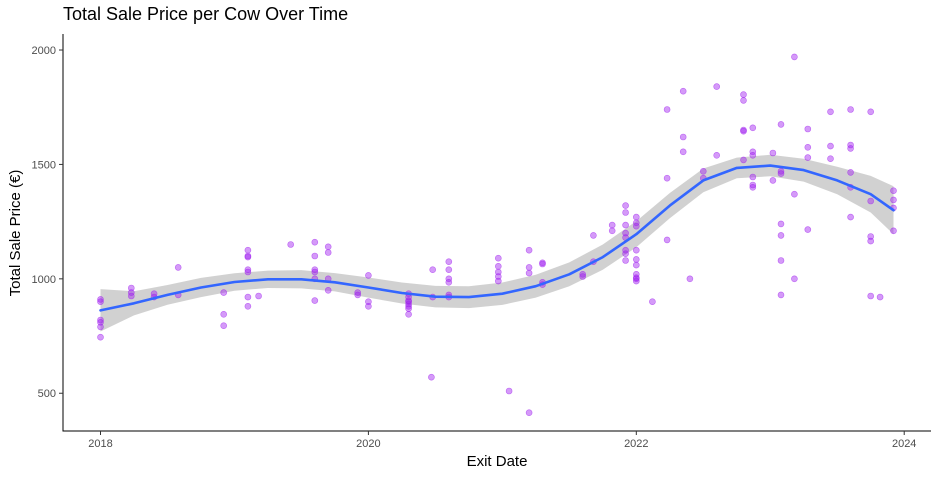 This screenshot has height=477, width=940. I want to click on y-axis-title: Total Sale Price (€), so click(15, 233).